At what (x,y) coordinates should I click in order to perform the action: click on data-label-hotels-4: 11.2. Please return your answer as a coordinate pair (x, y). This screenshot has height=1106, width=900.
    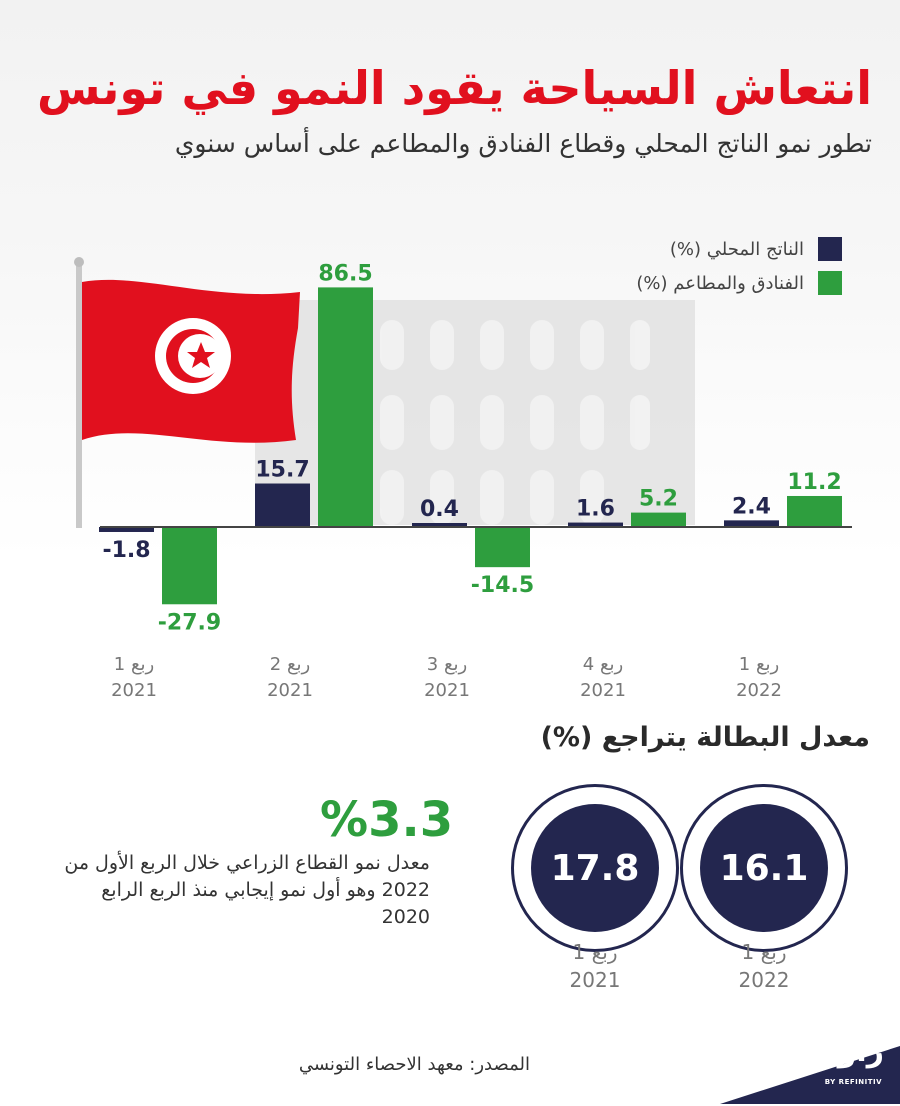
    Looking at the image, I should click on (814, 482).